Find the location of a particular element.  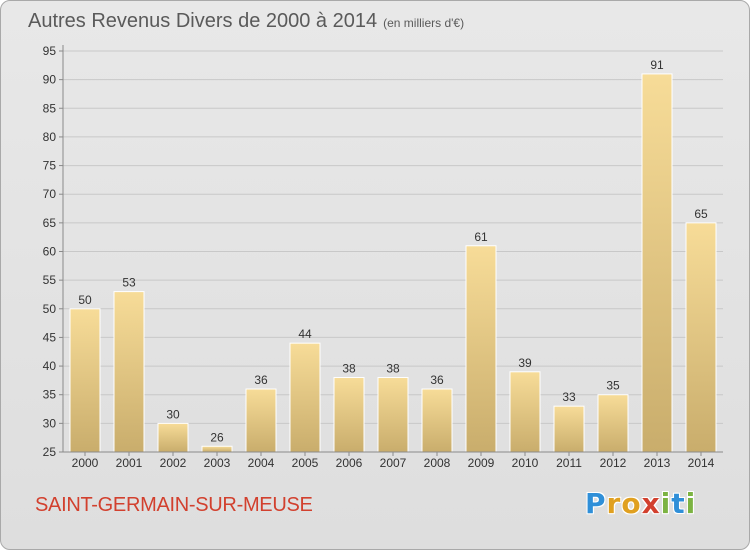

data-label: 39 is located at coordinates (525, 363).